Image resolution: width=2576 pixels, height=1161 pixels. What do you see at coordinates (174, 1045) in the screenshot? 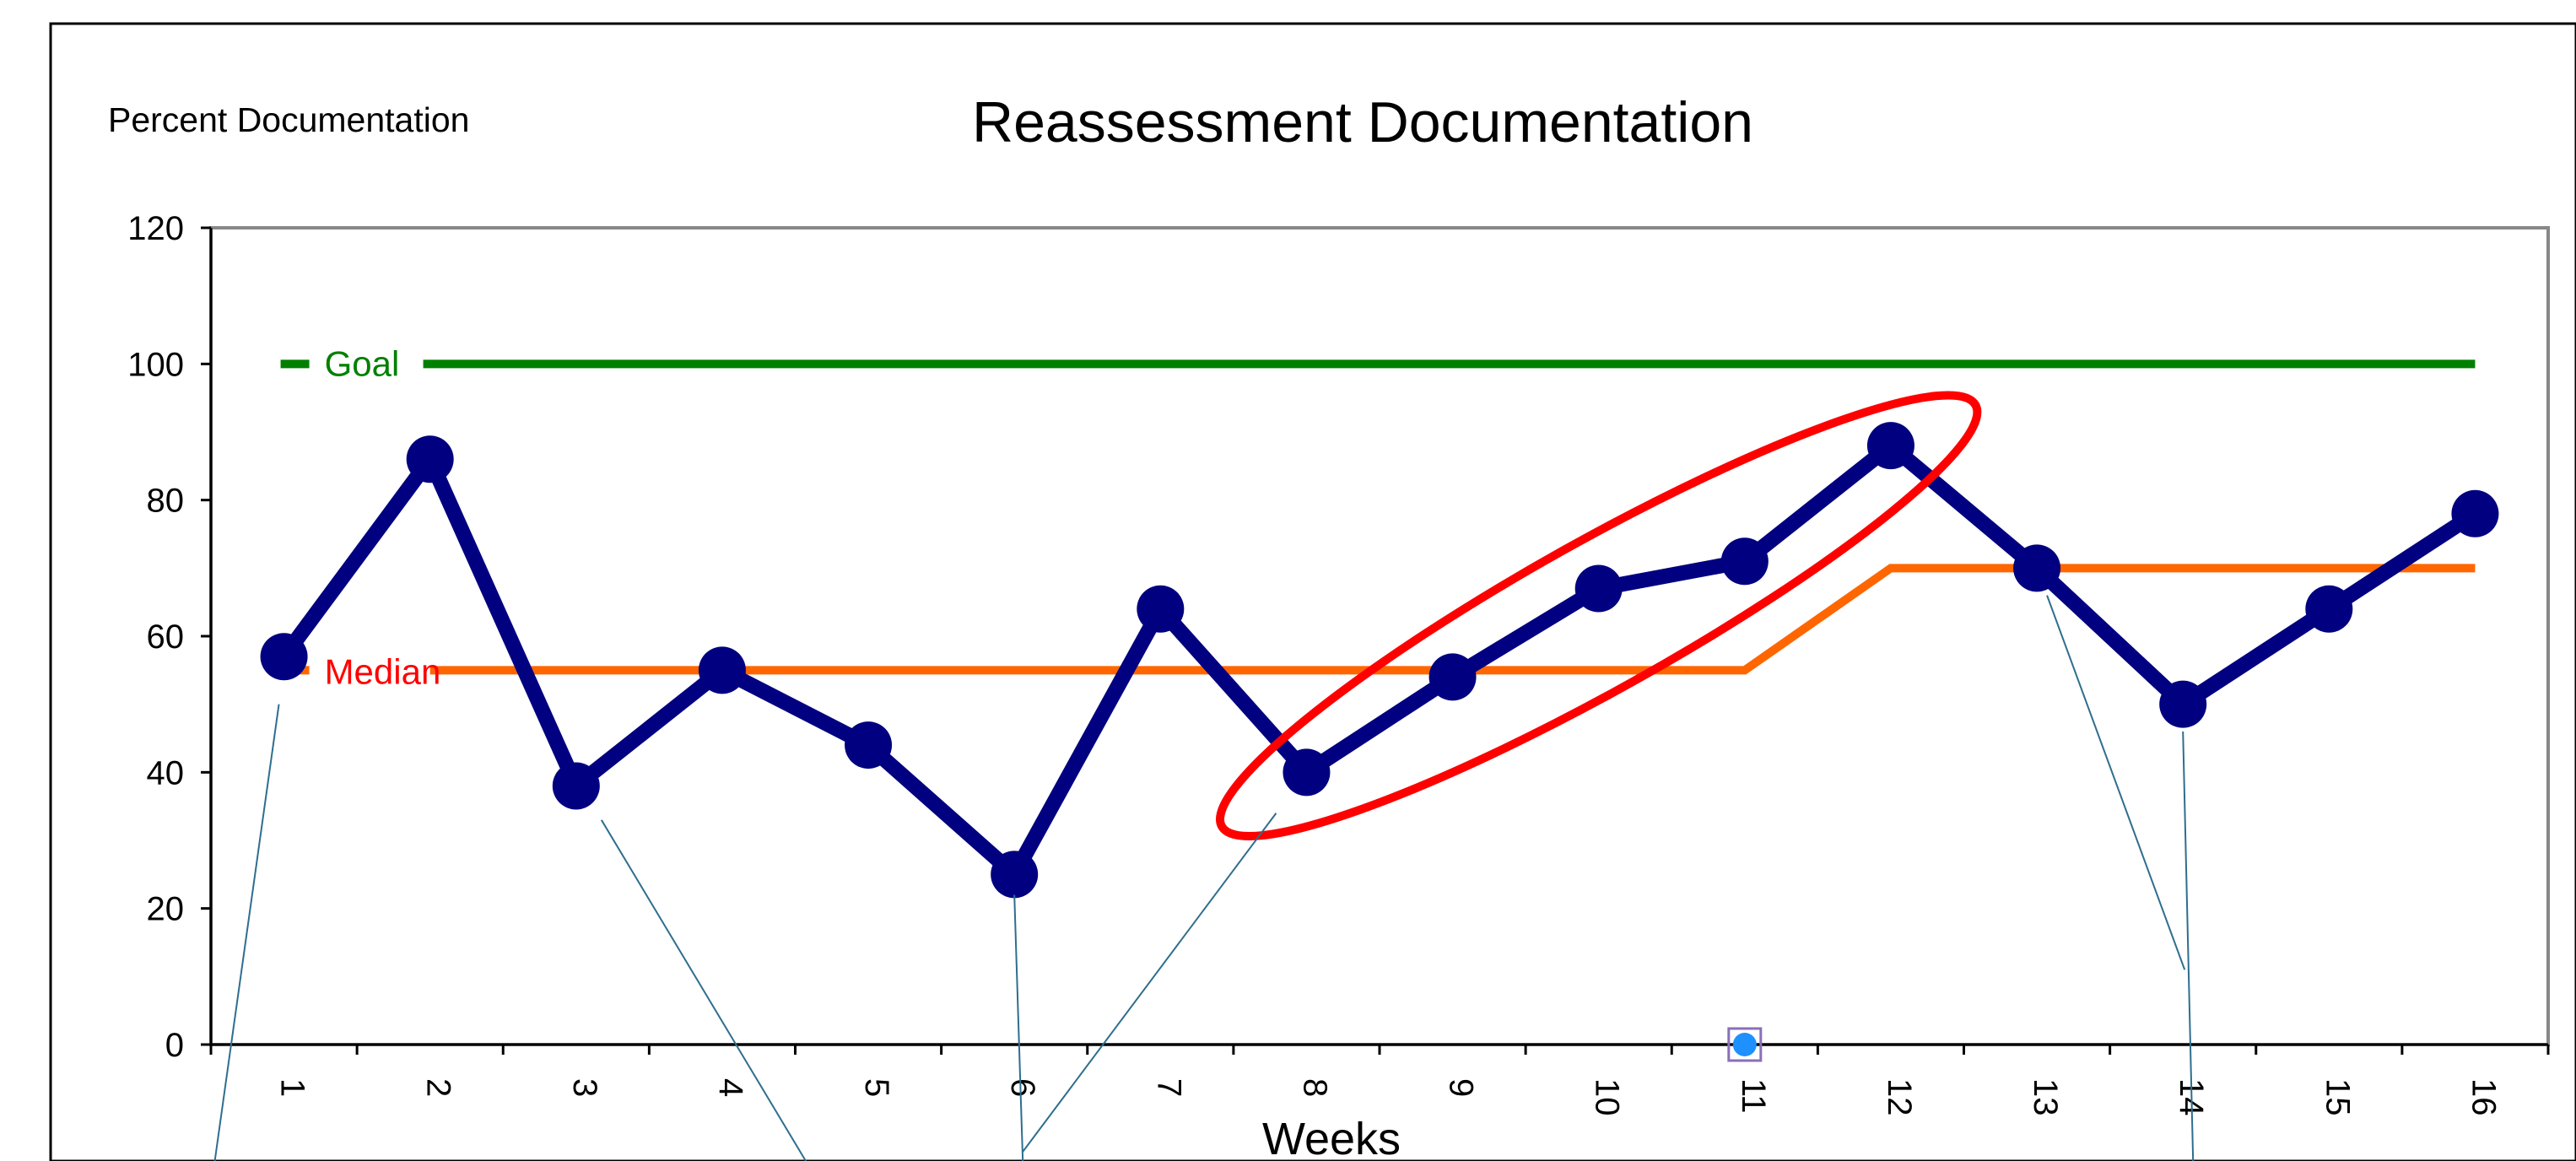
I see `y-tick-label: 0` at bounding box center [174, 1045].